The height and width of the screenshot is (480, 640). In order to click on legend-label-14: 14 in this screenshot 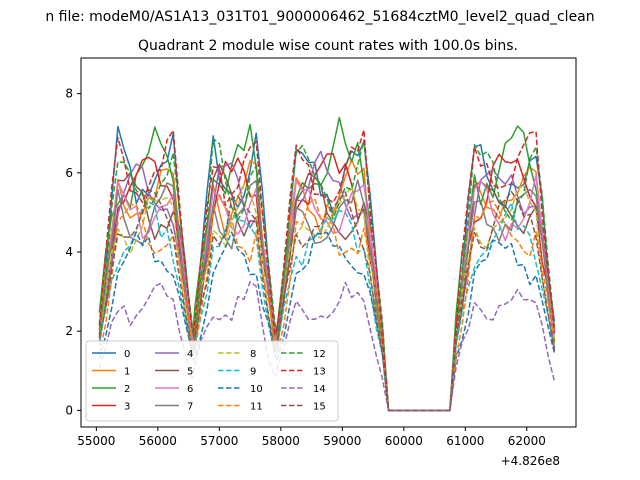, I will do `click(319, 389)`.